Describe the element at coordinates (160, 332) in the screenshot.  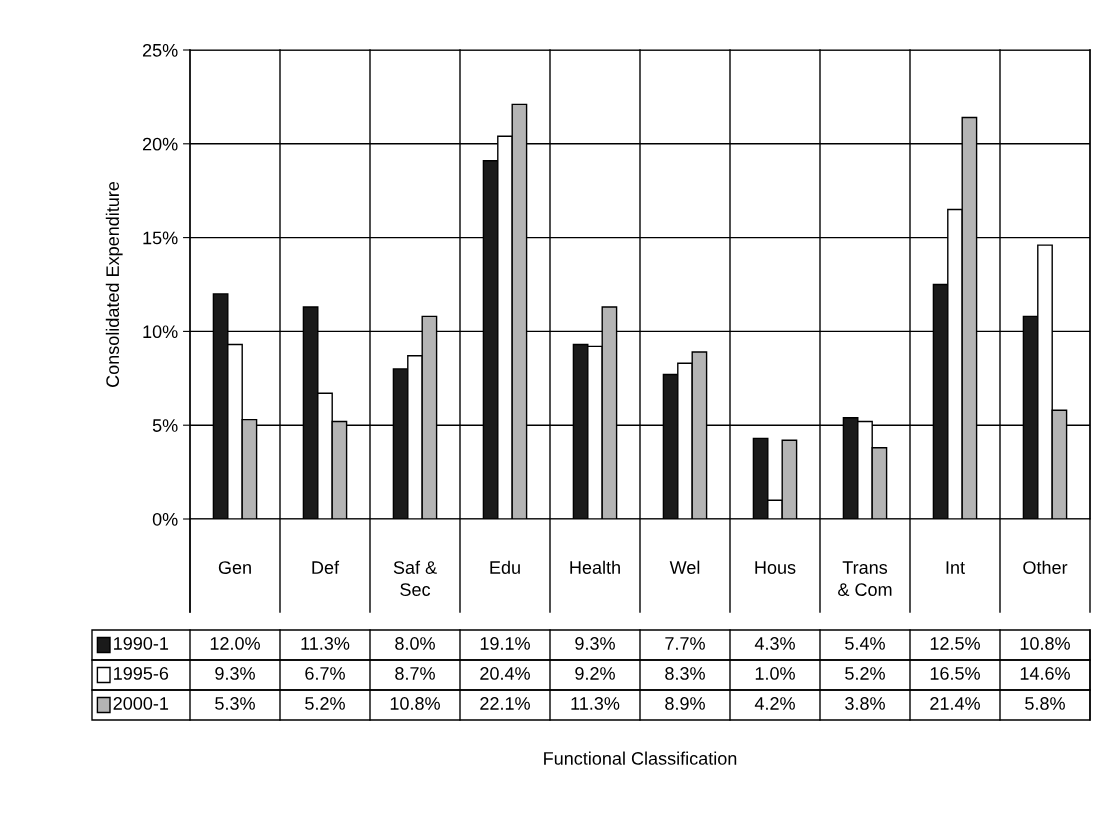
I see `y-tick-label: 10%` at that location.